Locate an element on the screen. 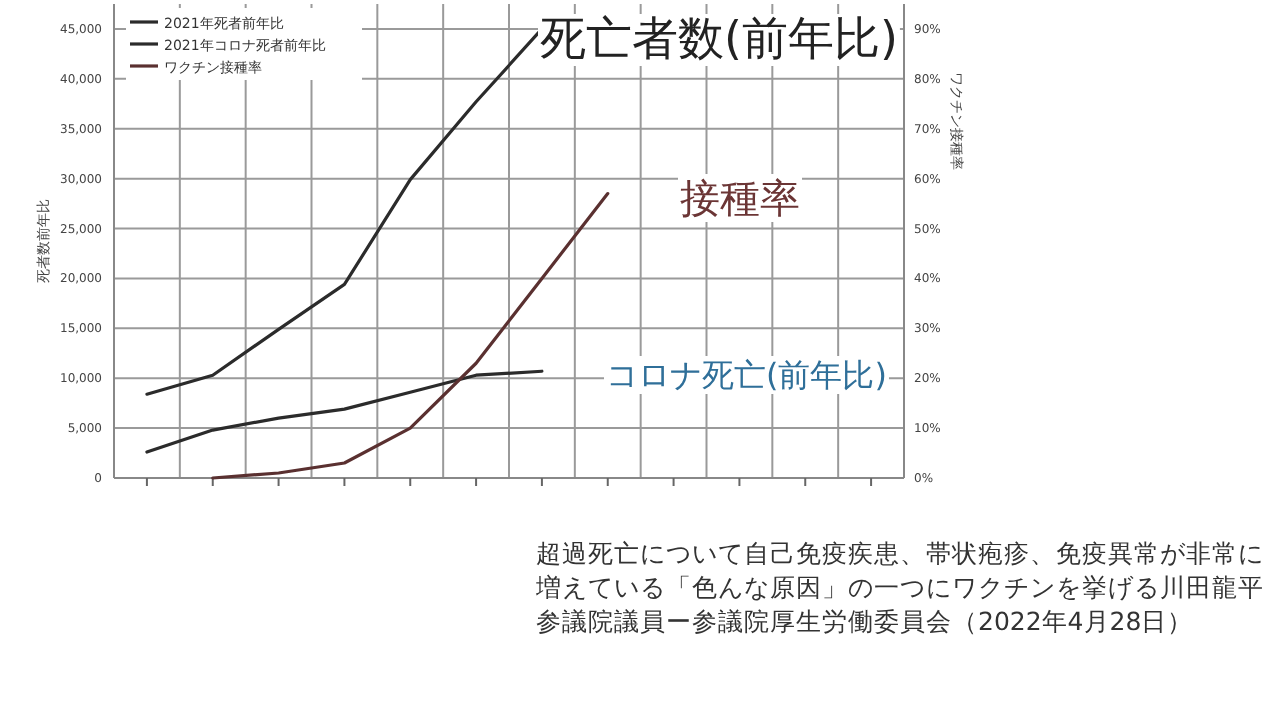 Image resolution: width=1280 pixels, height=726 pixels. text: 超過死亡について自己免疫疾患、帯状疱疹、免疫異常が非常に増えている「色んな原因」の一つにワクチンを挙げる川田龍平参議院議員ー参議院厚生労働委員会（2022年4月28日） is located at coordinates (901, 587).